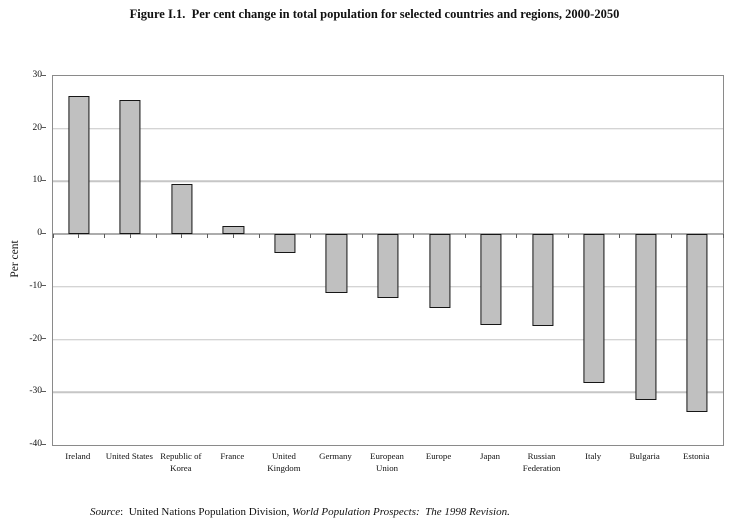 This screenshot has height=530, width=749. I want to click on bar-bulgaria, so click(646, 317).